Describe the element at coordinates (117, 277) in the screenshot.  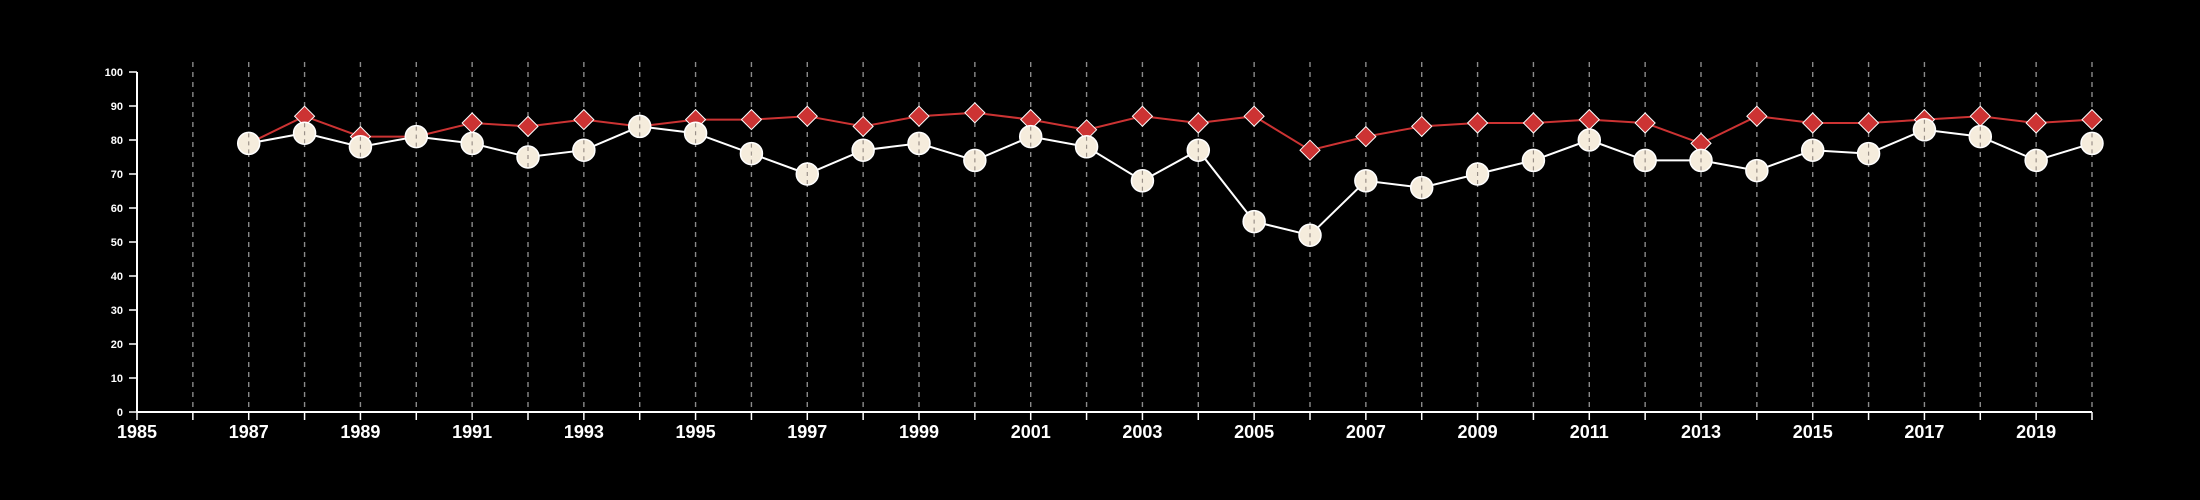
I see `y-tick-label: 40` at that location.